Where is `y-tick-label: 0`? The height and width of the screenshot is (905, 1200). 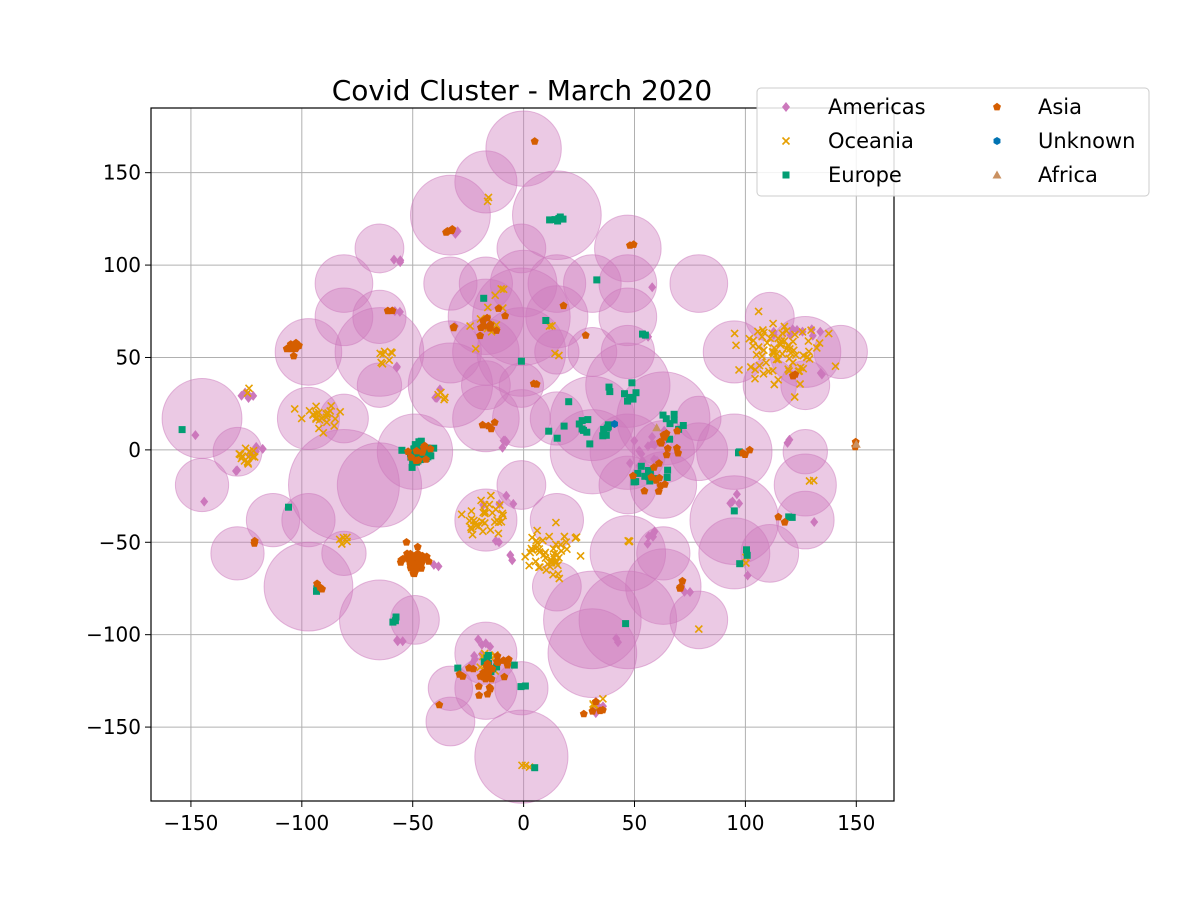 y-tick-label: 0 is located at coordinates (134, 450).